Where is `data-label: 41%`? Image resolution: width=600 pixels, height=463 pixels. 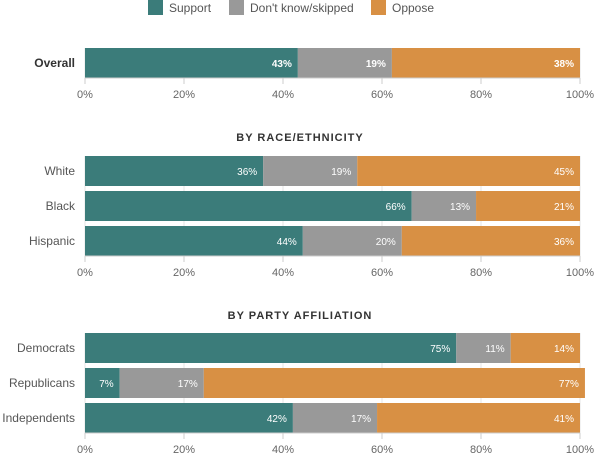 data-label: 41% is located at coordinates (564, 419).